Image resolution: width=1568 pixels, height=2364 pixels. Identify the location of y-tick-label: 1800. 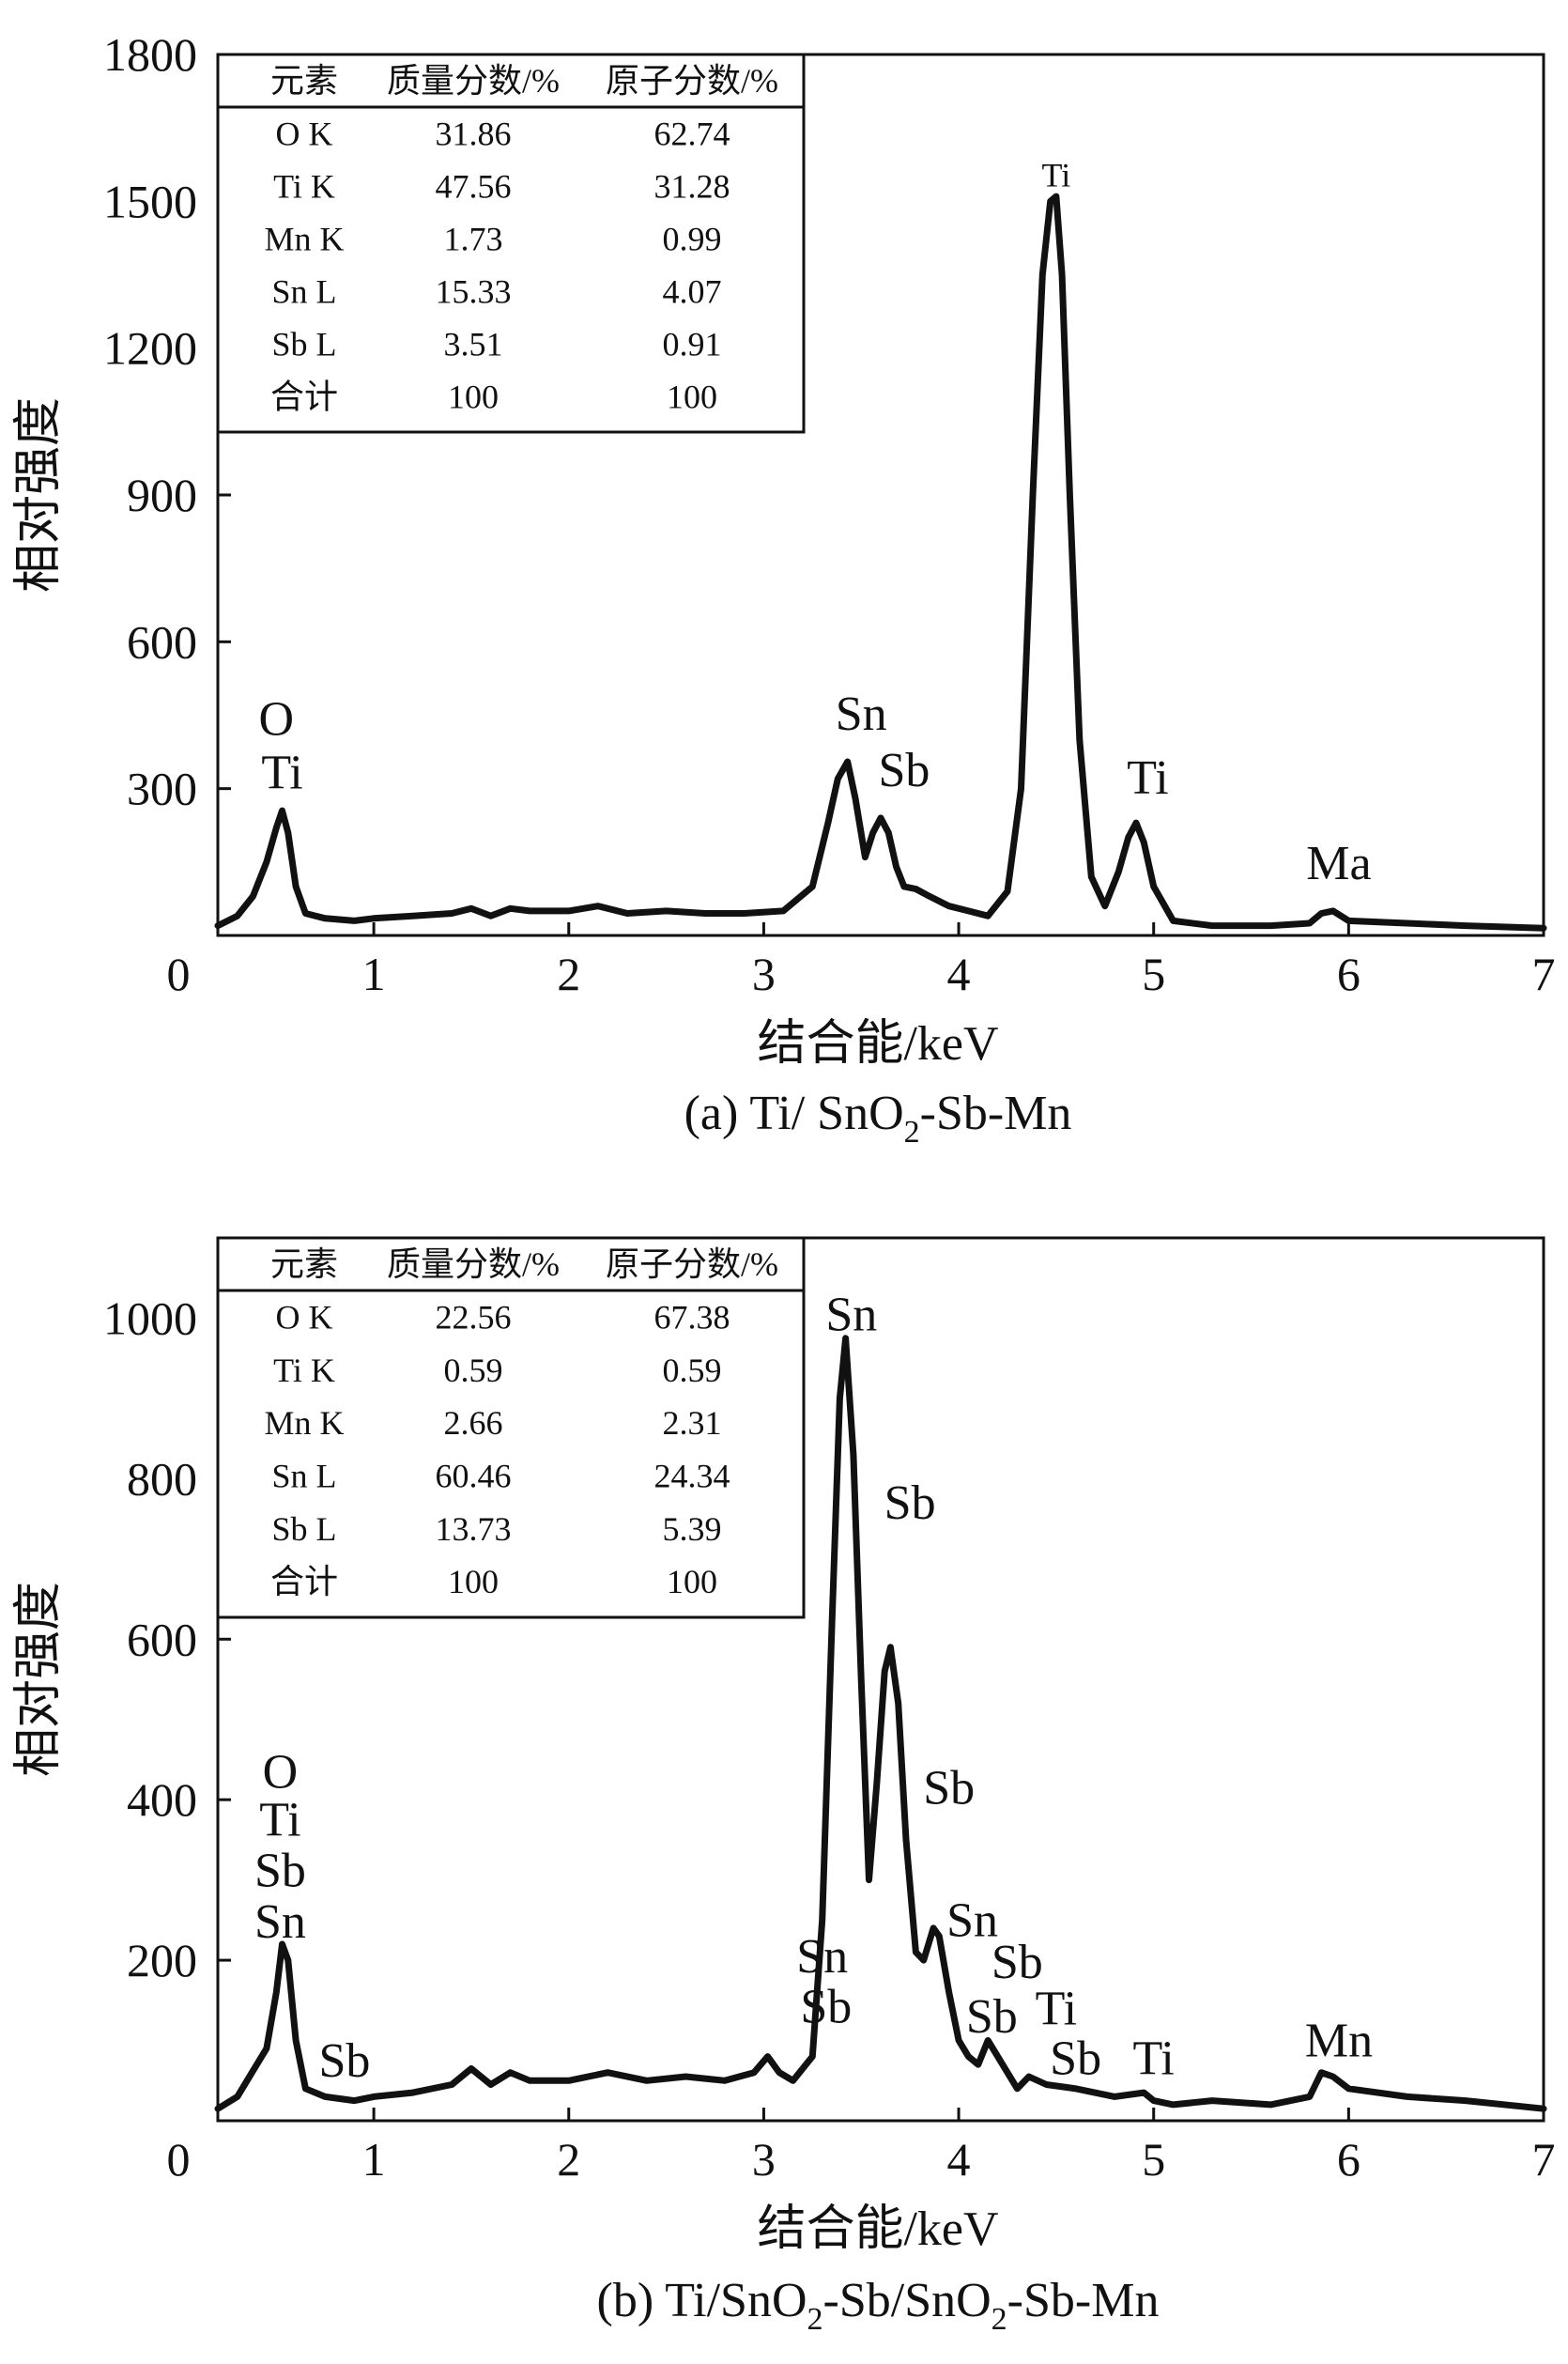
(150, 55).